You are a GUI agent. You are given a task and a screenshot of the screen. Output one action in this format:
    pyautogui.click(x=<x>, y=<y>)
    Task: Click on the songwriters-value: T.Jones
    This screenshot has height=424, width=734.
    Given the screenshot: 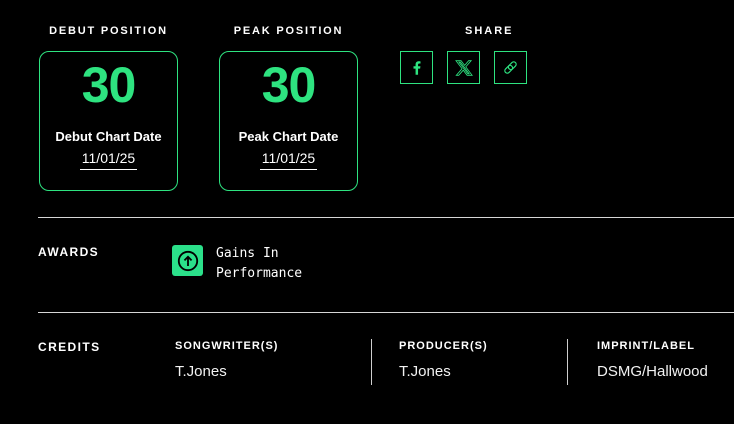 What is the action you would take?
    pyautogui.click(x=201, y=371)
    